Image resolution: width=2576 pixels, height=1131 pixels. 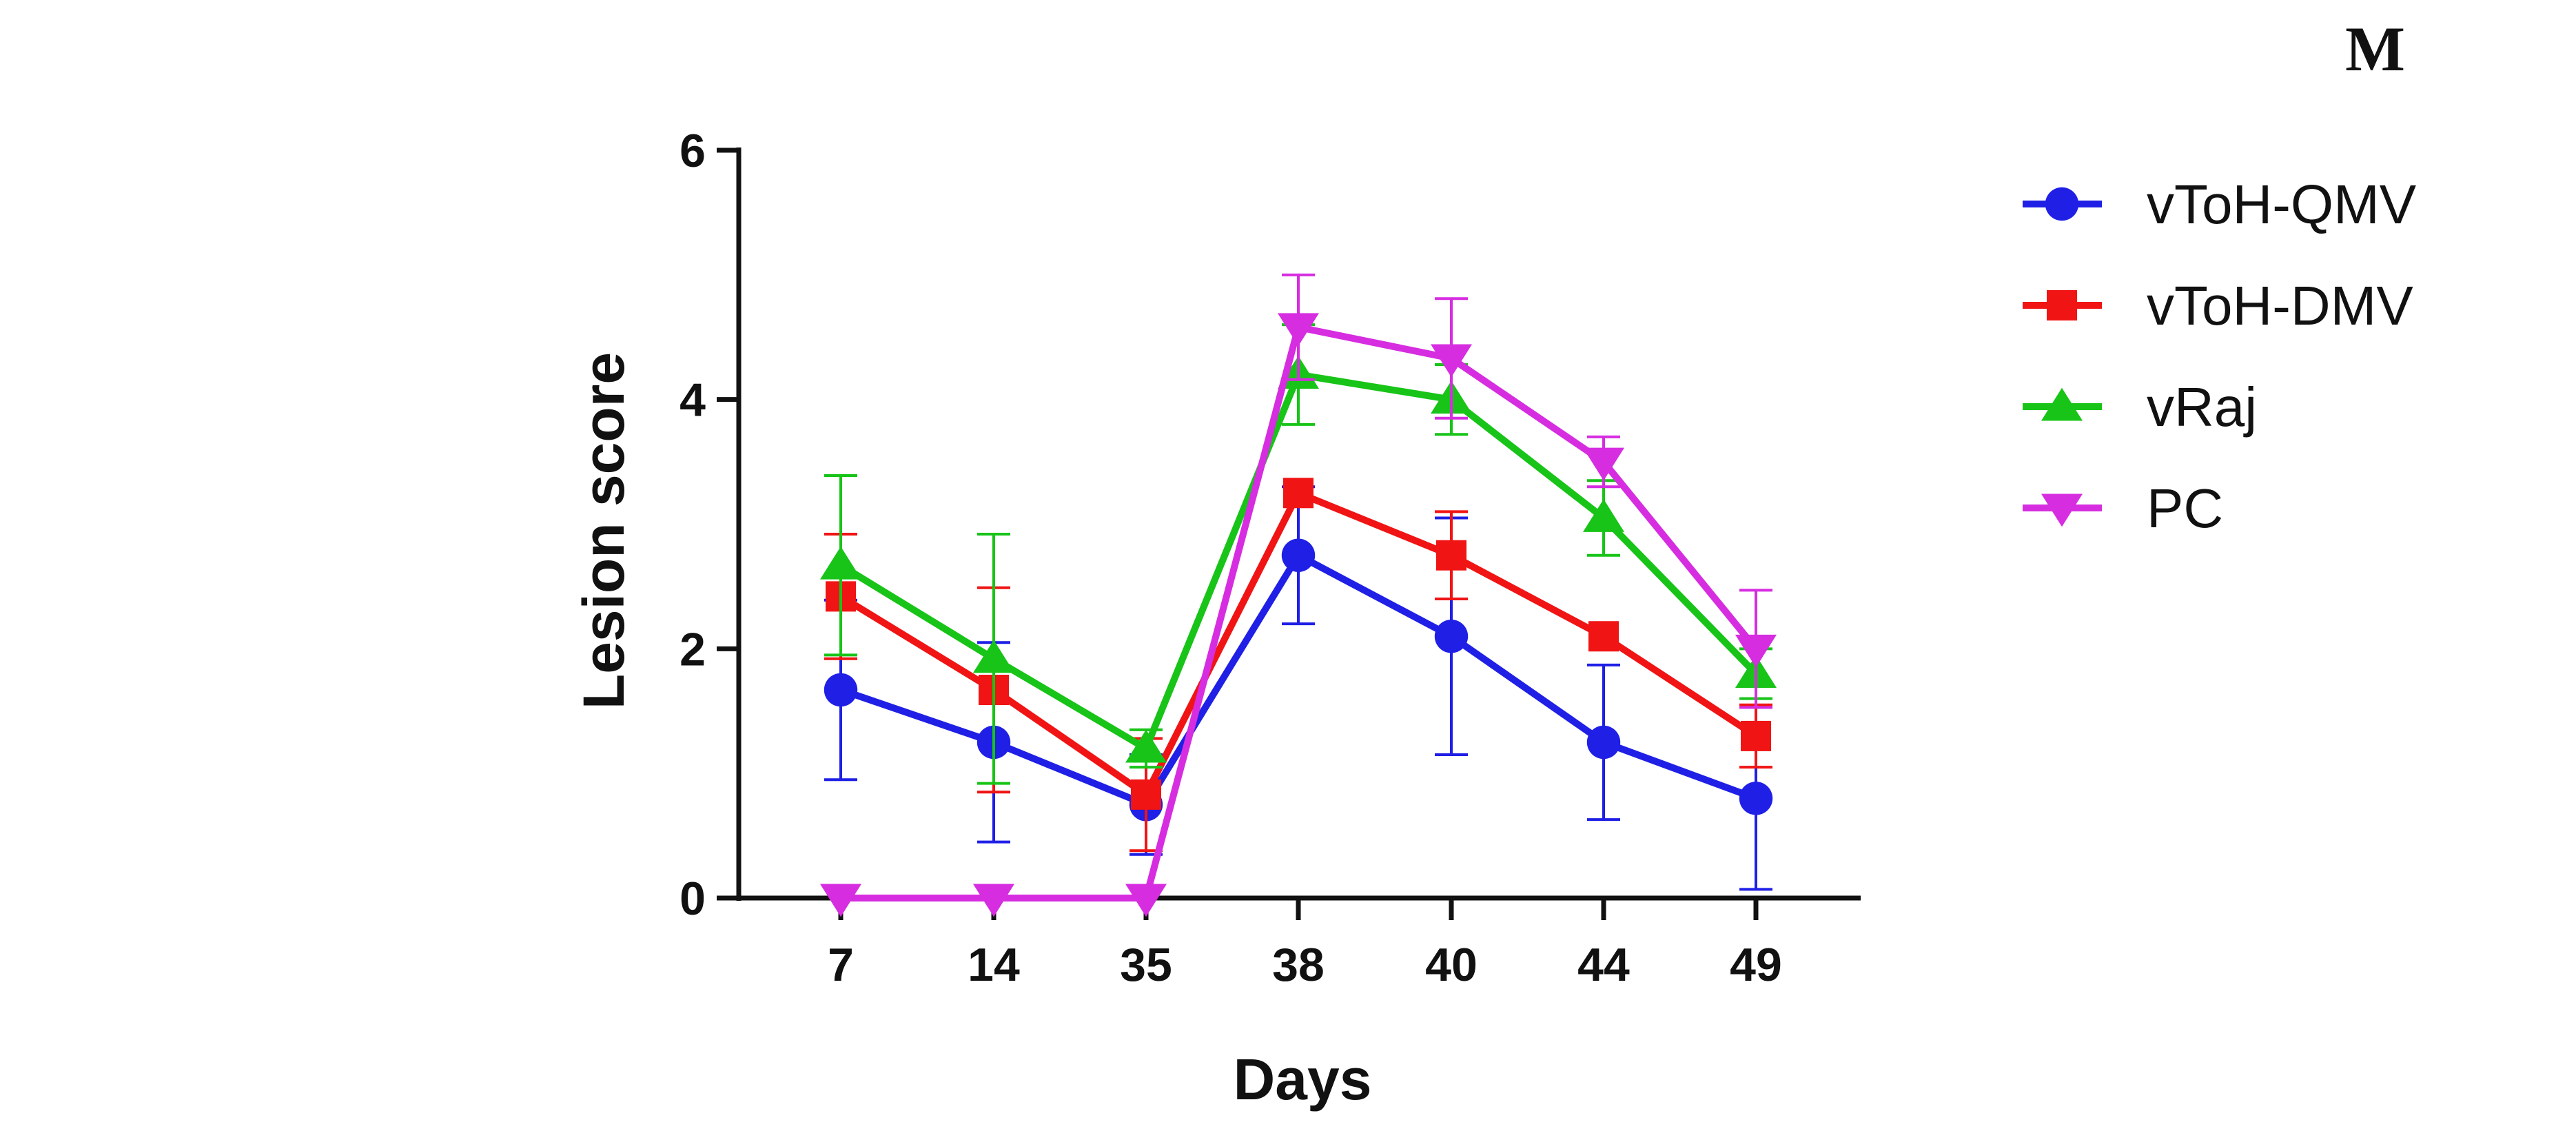 What do you see at coordinates (994, 965) in the screenshot?
I see `x-tick-label: 14` at bounding box center [994, 965].